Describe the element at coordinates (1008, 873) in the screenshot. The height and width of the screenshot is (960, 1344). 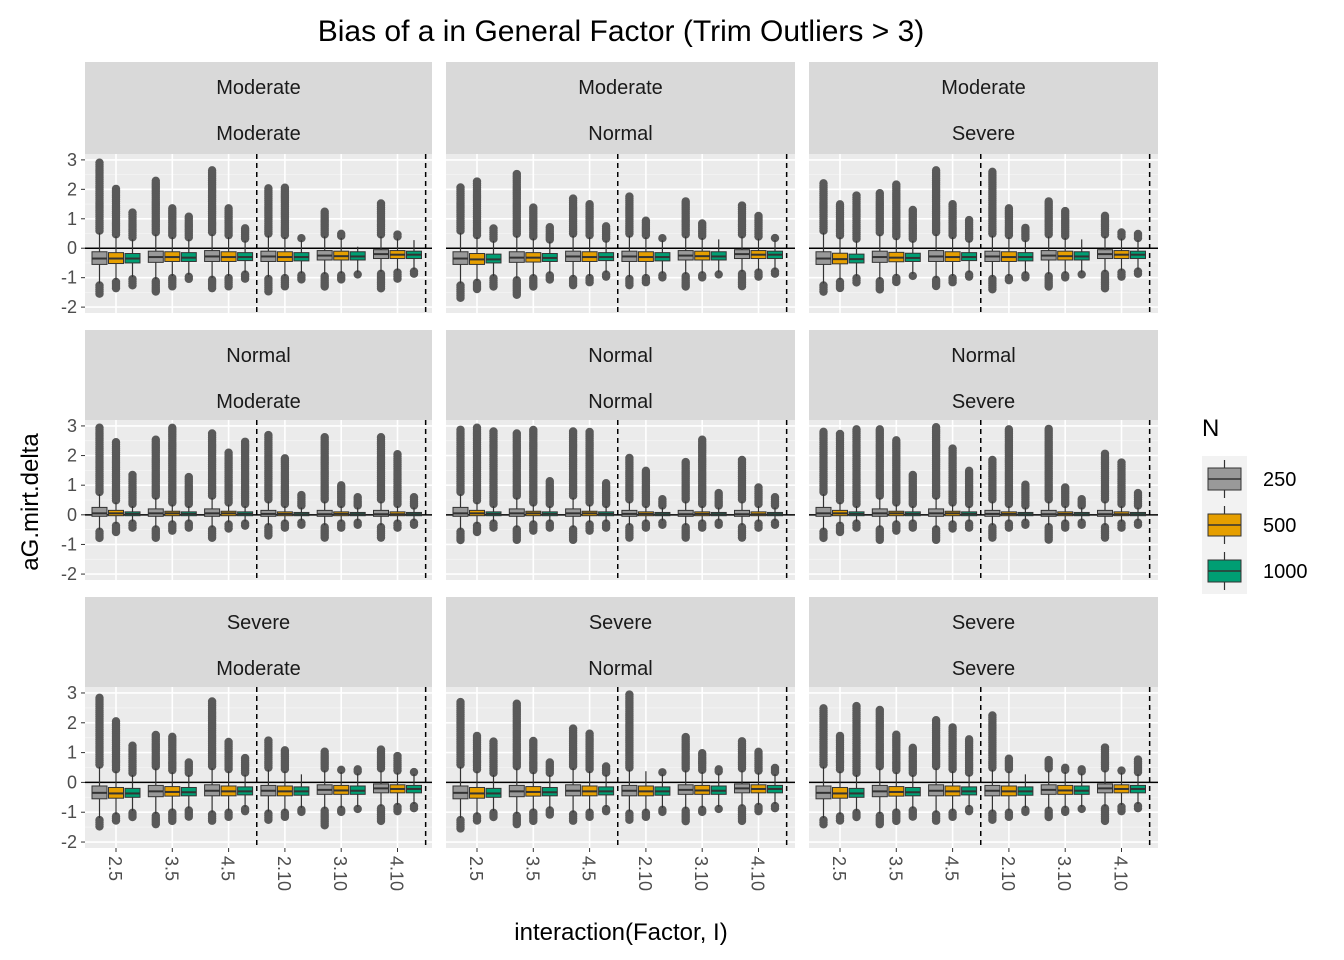
I see `x-tick-label: 2.10` at that location.